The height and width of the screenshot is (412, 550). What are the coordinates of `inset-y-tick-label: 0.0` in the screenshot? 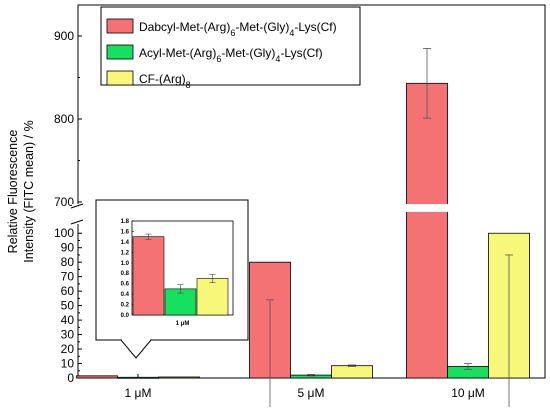 It's located at (125, 316).